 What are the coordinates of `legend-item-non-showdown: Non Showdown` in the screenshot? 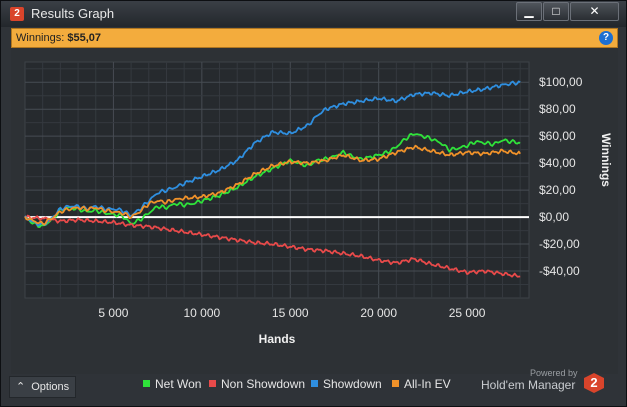 It's located at (257, 384).